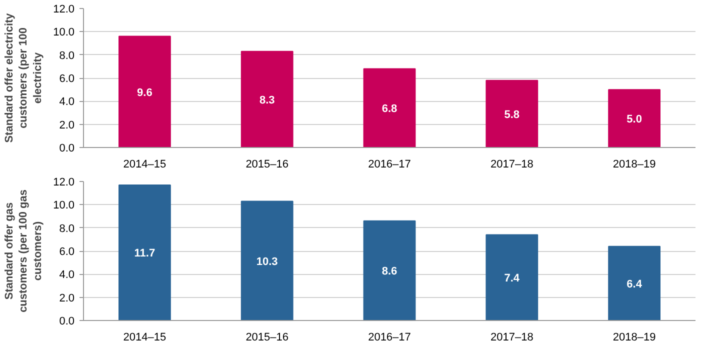  I want to click on data-label: 6.8, so click(390, 109).